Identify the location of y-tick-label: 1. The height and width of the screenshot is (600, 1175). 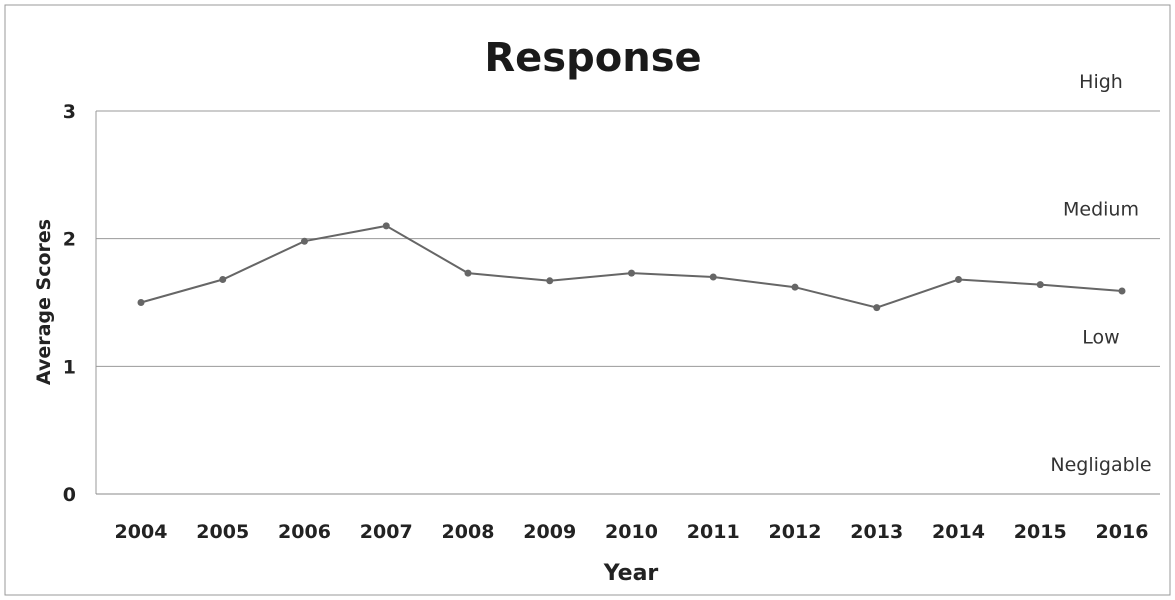
(69, 367).